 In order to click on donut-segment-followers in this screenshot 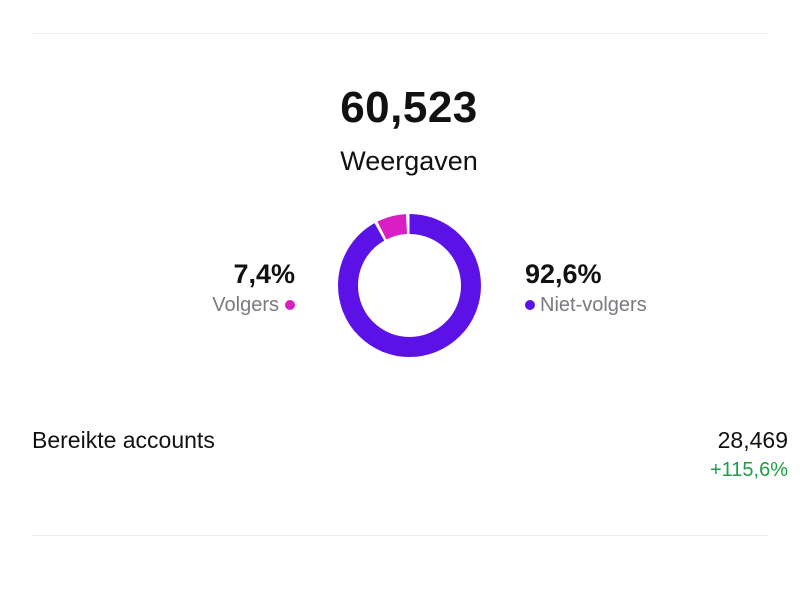, I will do `click(409, 285)`.